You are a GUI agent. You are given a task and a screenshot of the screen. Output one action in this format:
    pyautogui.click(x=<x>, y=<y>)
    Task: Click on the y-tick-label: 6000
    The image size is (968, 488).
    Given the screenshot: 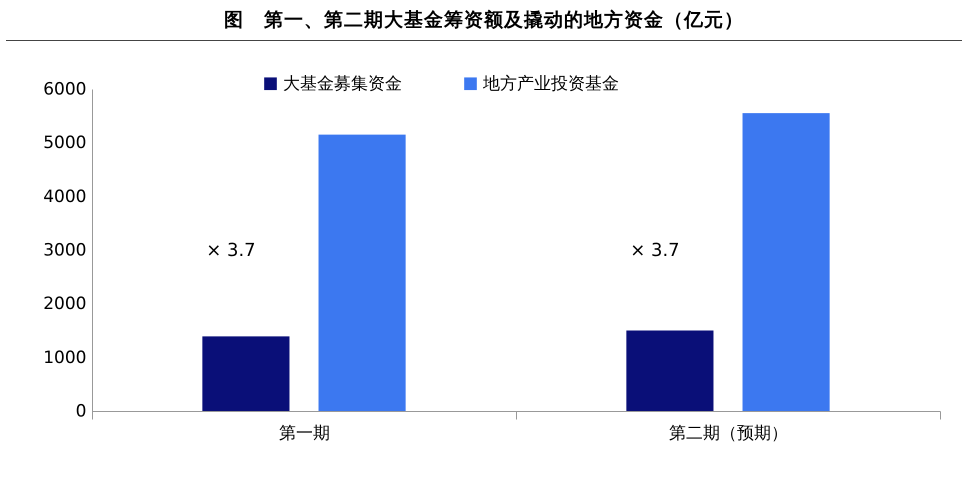 What is the action you would take?
    pyautogui.click(x=64, y=90)
    